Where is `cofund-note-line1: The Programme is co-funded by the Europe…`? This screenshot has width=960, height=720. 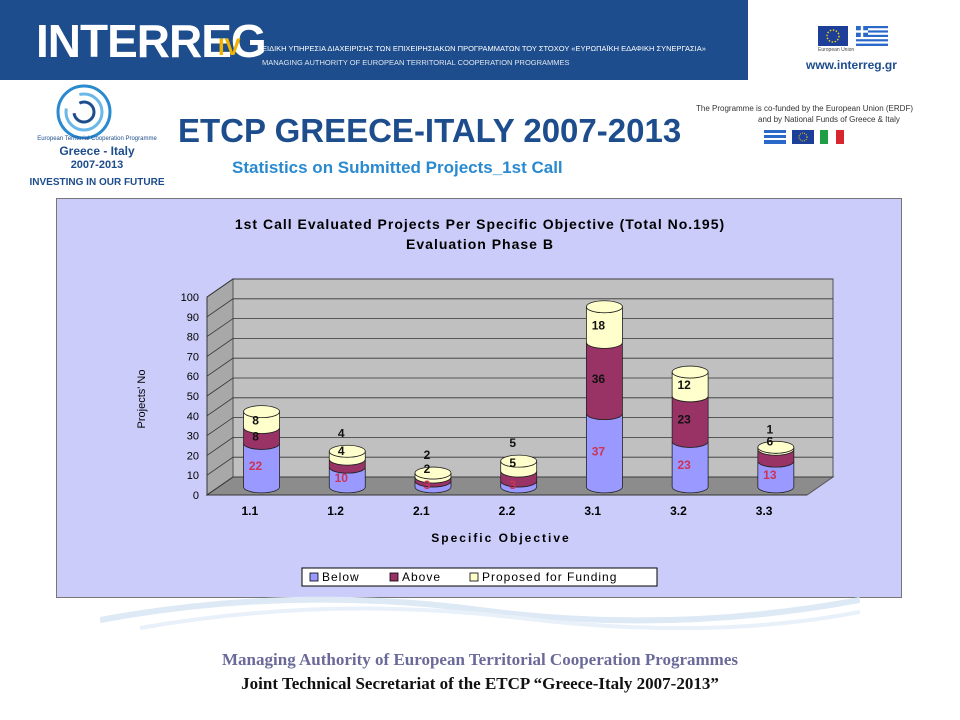 cofund-note-line1: The Programme is co-funded by the Europe… is located at coordinates (804, 108).